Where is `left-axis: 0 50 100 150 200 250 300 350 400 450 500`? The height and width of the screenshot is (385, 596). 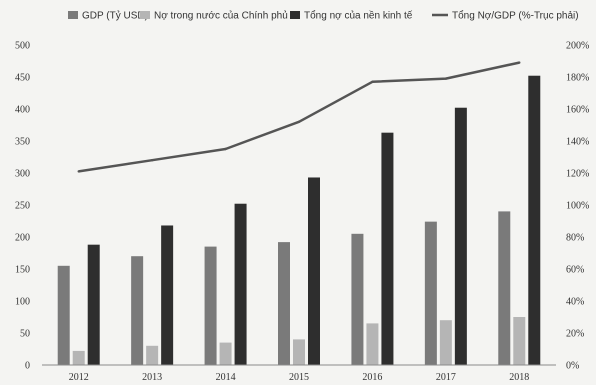
left-axis: 0 50 100 150 200 250 300 350 400 450 500 is located at coordinates (22, 206).